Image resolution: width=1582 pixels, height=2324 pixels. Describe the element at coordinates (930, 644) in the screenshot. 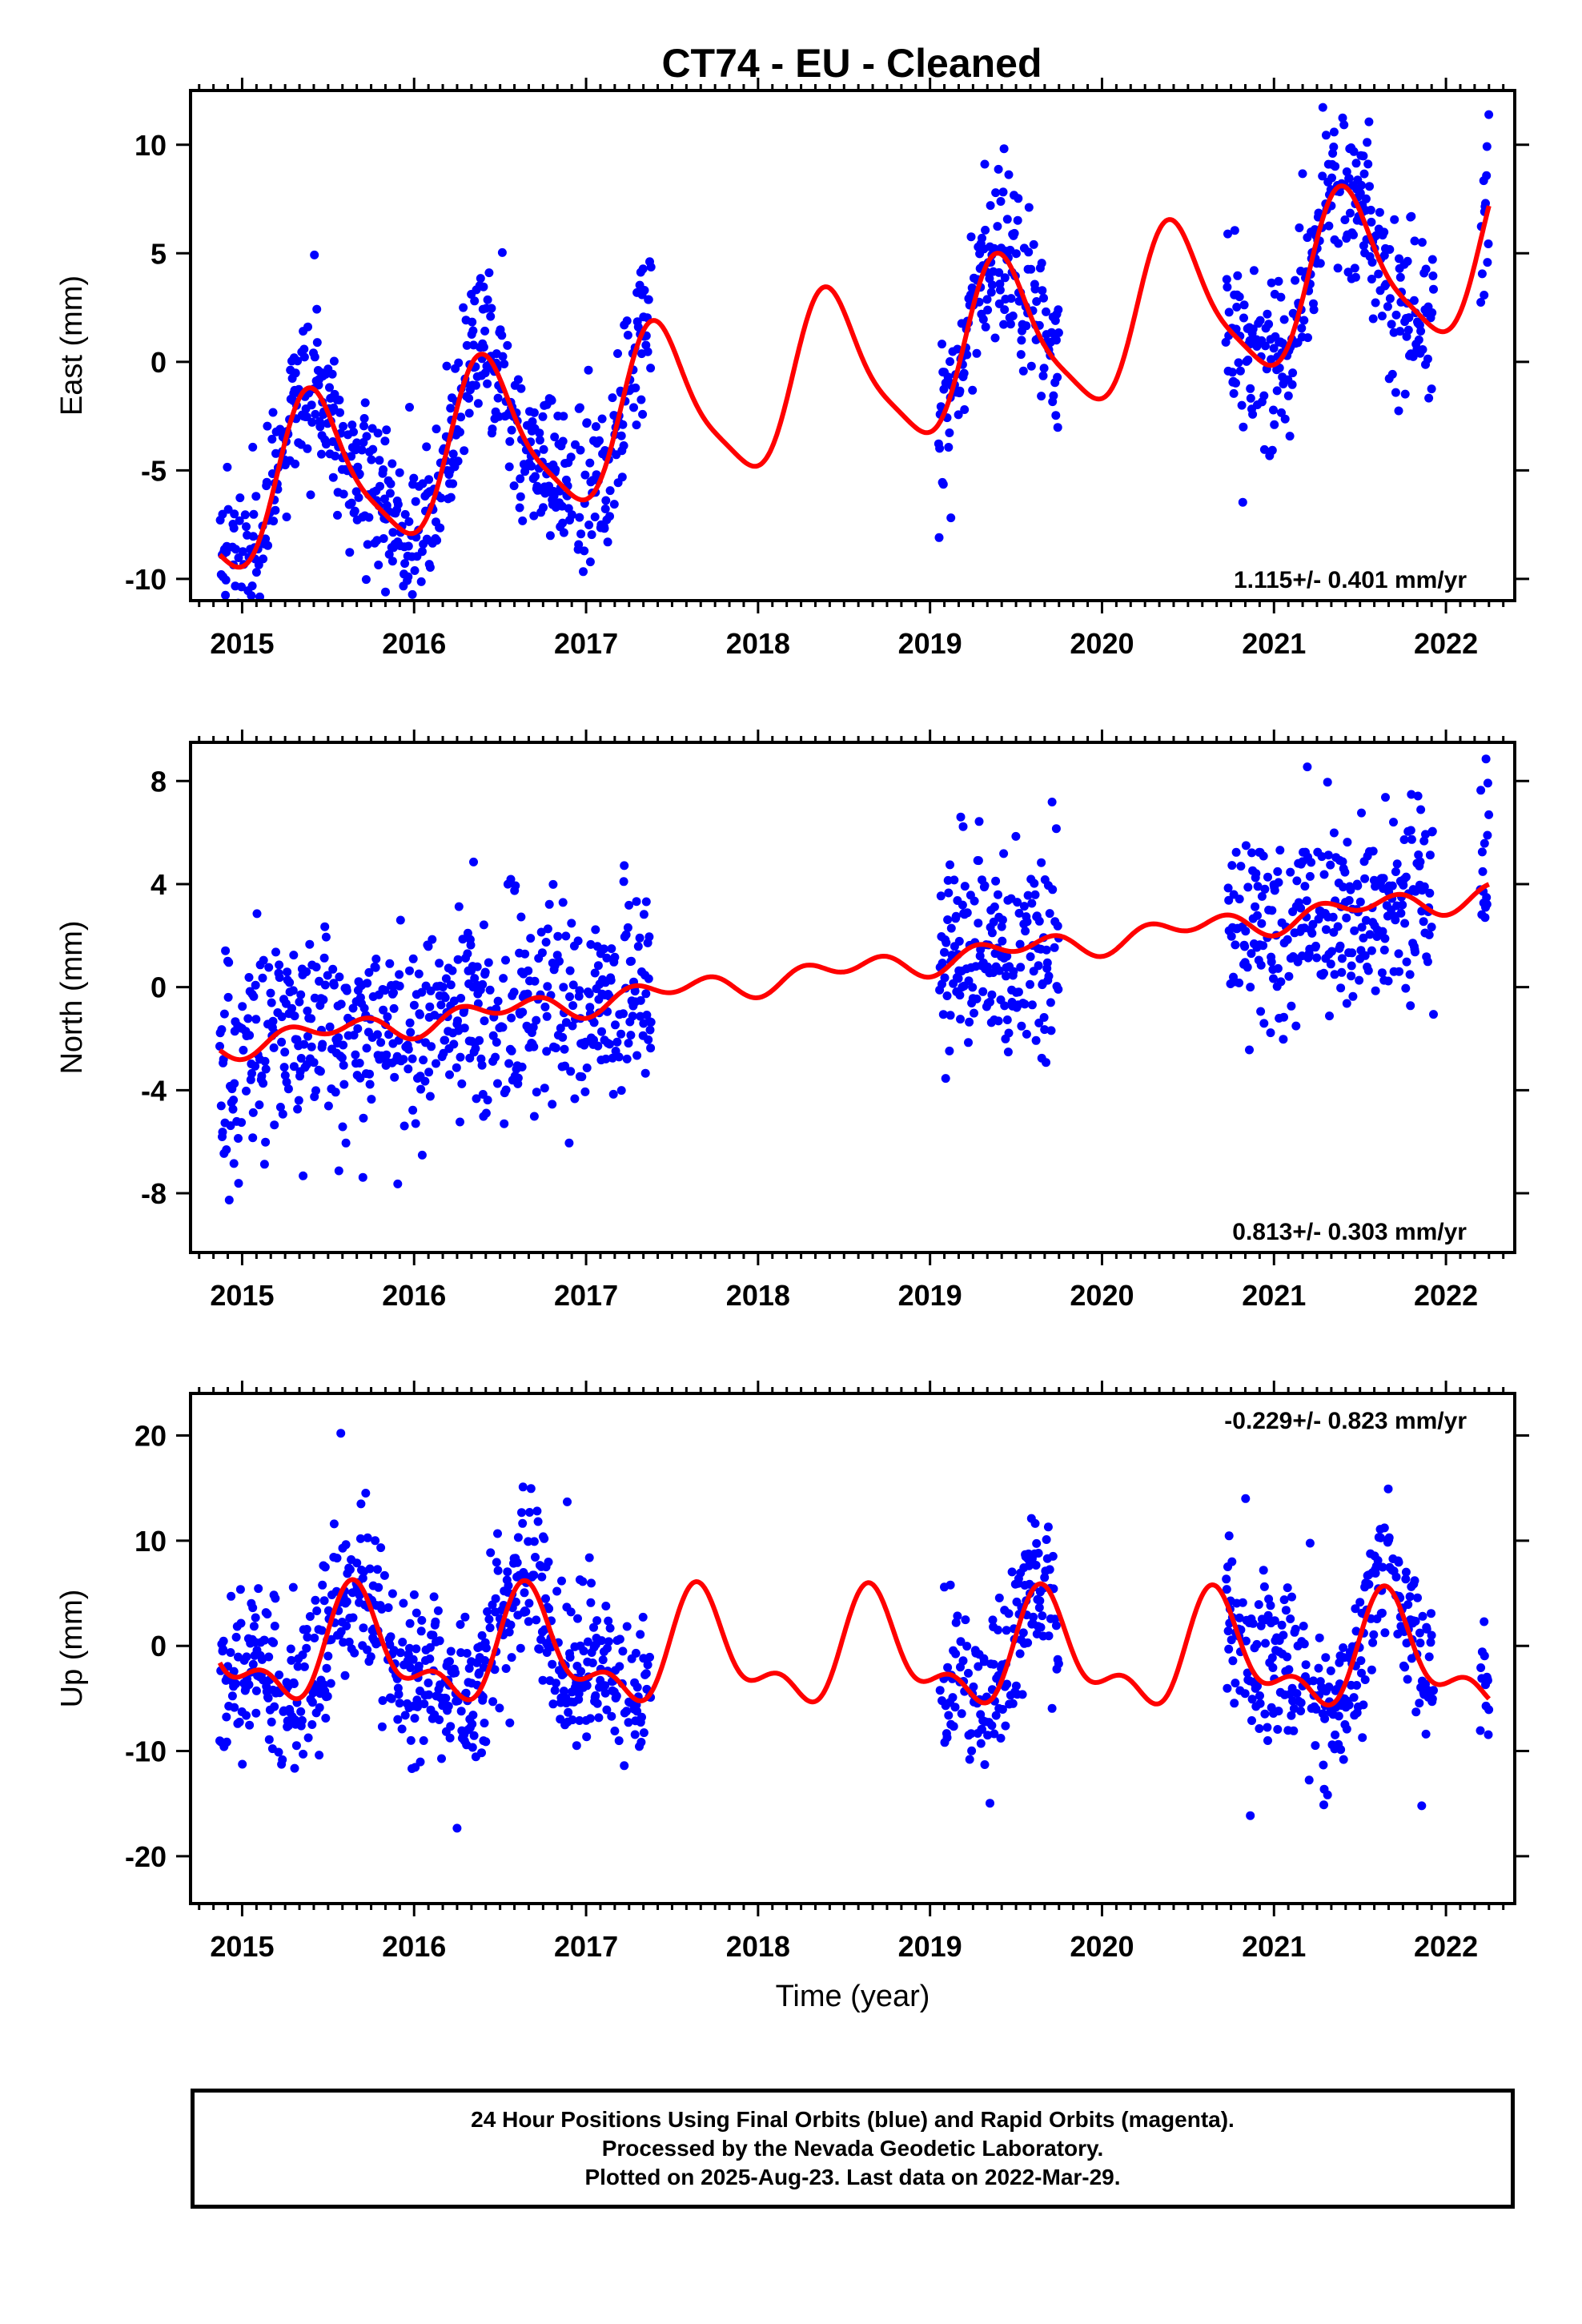

I see `x-tick-label: 2019` at that location.